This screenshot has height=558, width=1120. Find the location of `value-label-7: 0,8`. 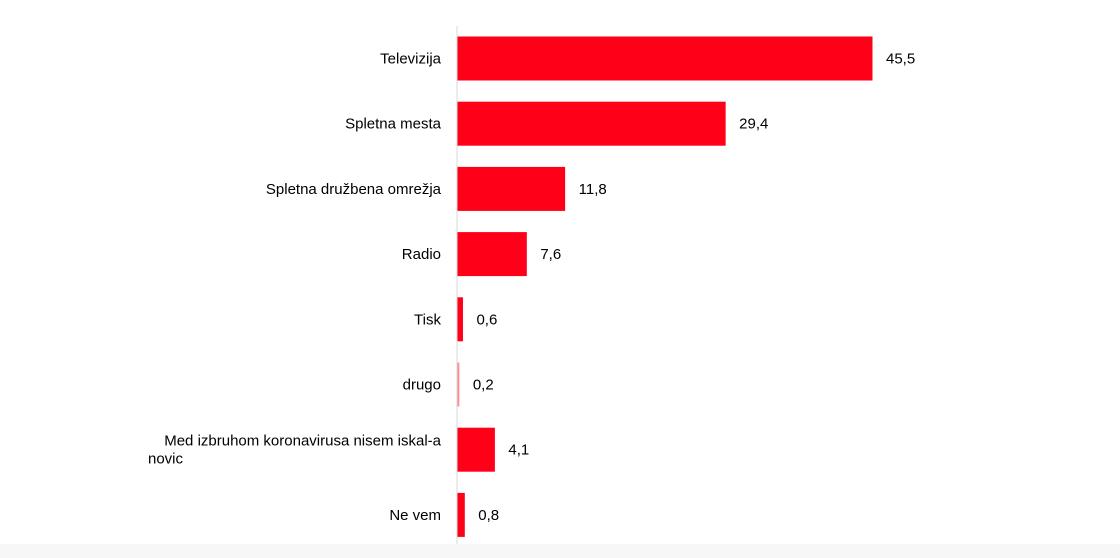

value-label-7: 0,8 is located at coordinates (488, 515).